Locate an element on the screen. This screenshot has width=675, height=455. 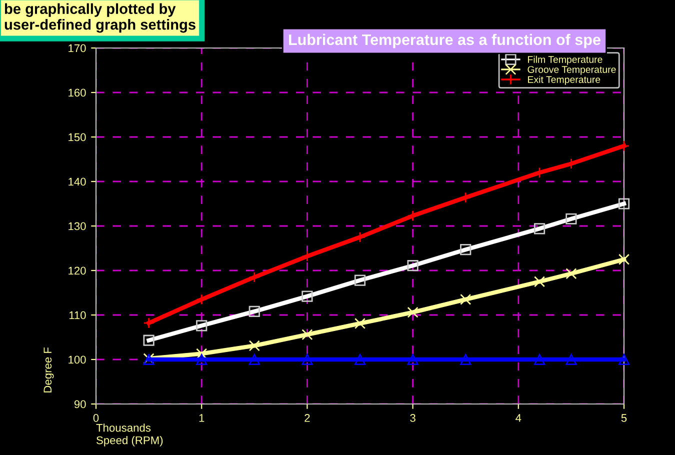
x-axis-title: Speed (RPM) is located at coordinates (129, 441).